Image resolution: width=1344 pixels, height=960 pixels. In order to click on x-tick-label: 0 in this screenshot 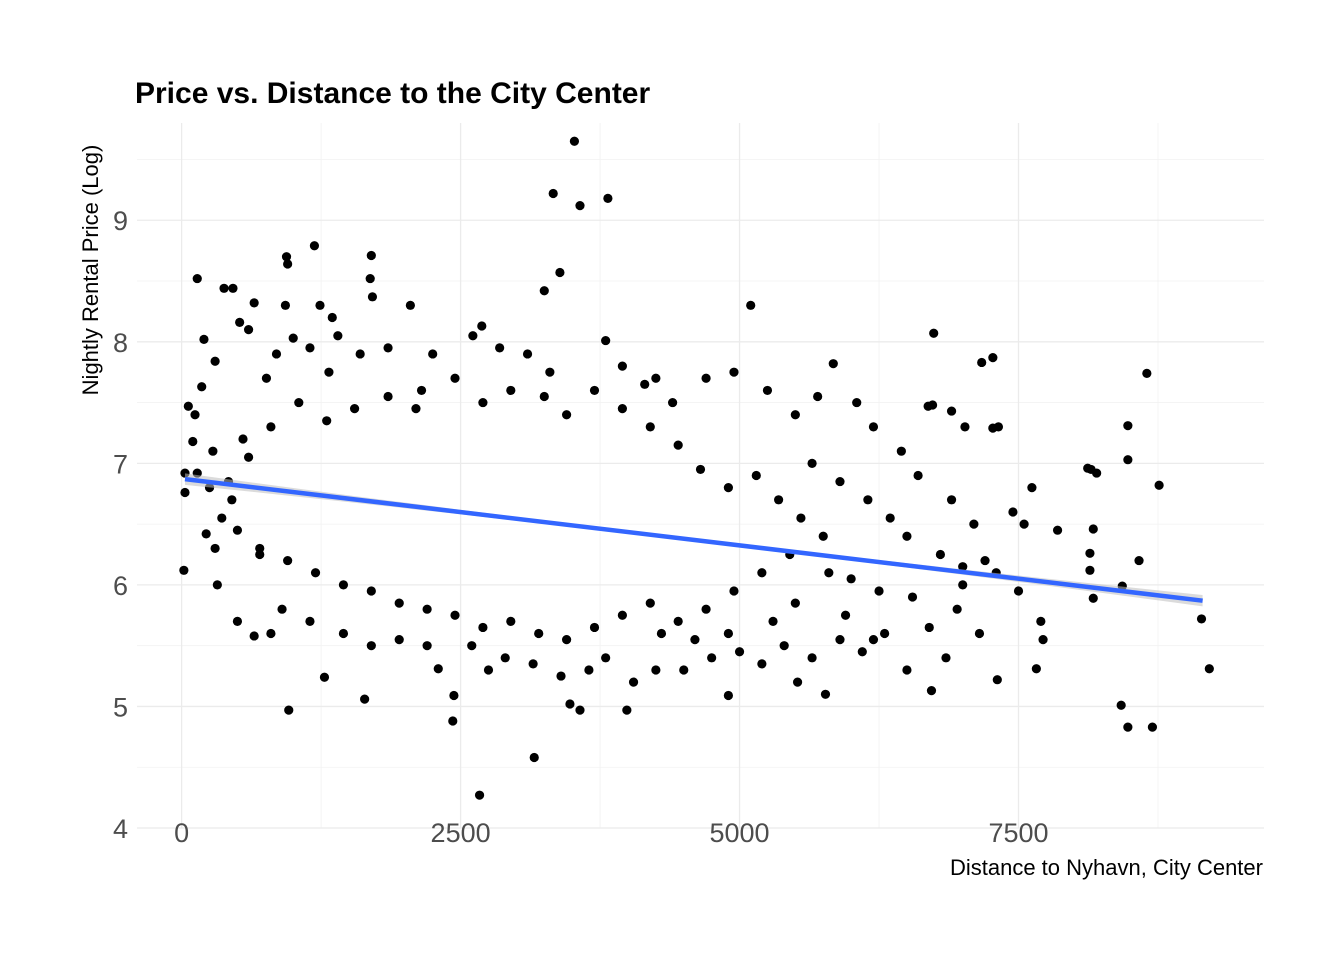, I will do `click(181, 833)`.